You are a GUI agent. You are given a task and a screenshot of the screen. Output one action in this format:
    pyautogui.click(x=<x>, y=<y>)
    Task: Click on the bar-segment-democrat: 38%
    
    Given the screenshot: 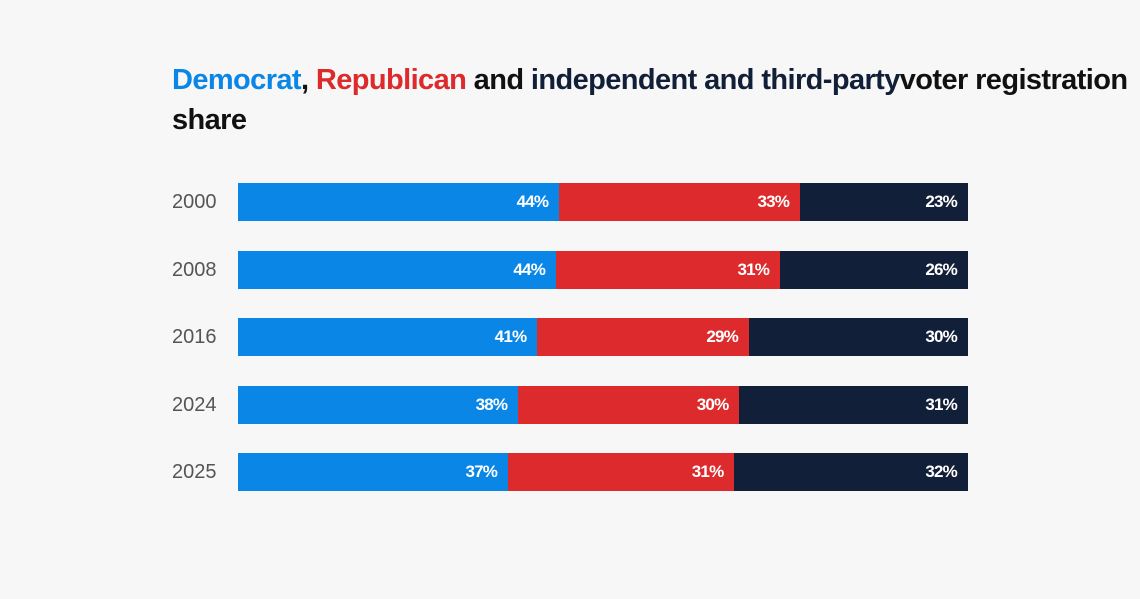 What is the action you would take?
    pyautogui.click(x=378, y=404)
    